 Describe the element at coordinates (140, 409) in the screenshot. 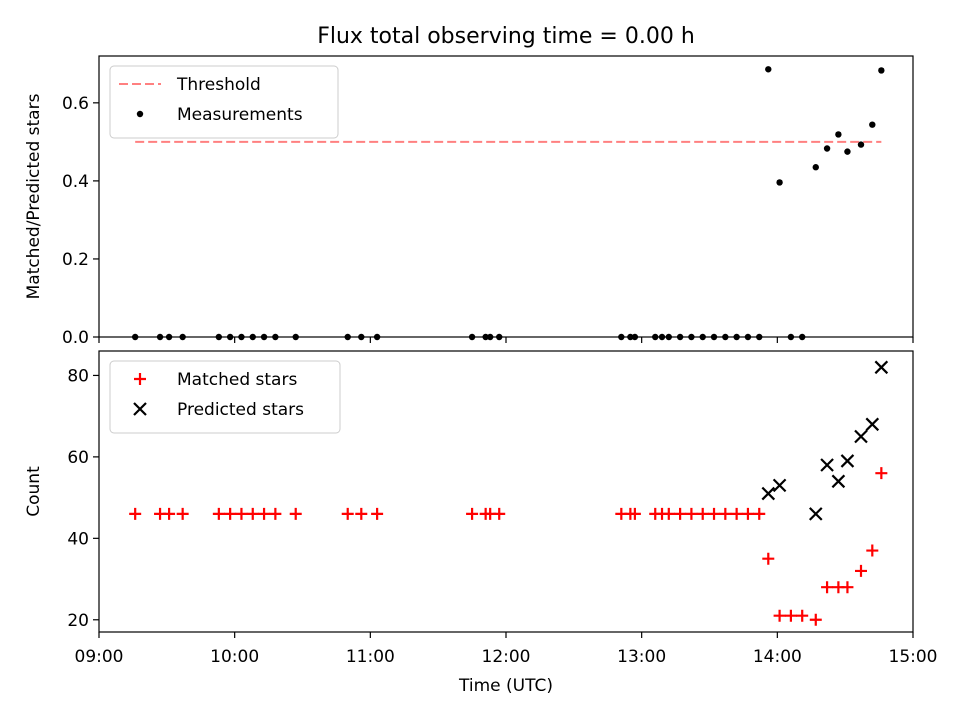

I see `legend-predicted-marker` at that location.